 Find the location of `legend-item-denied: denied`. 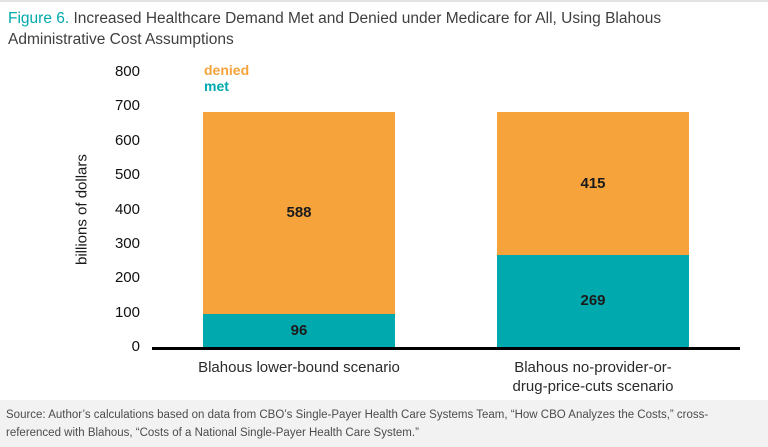

legend-item-denied: denied is located at coordinates (227, 70).